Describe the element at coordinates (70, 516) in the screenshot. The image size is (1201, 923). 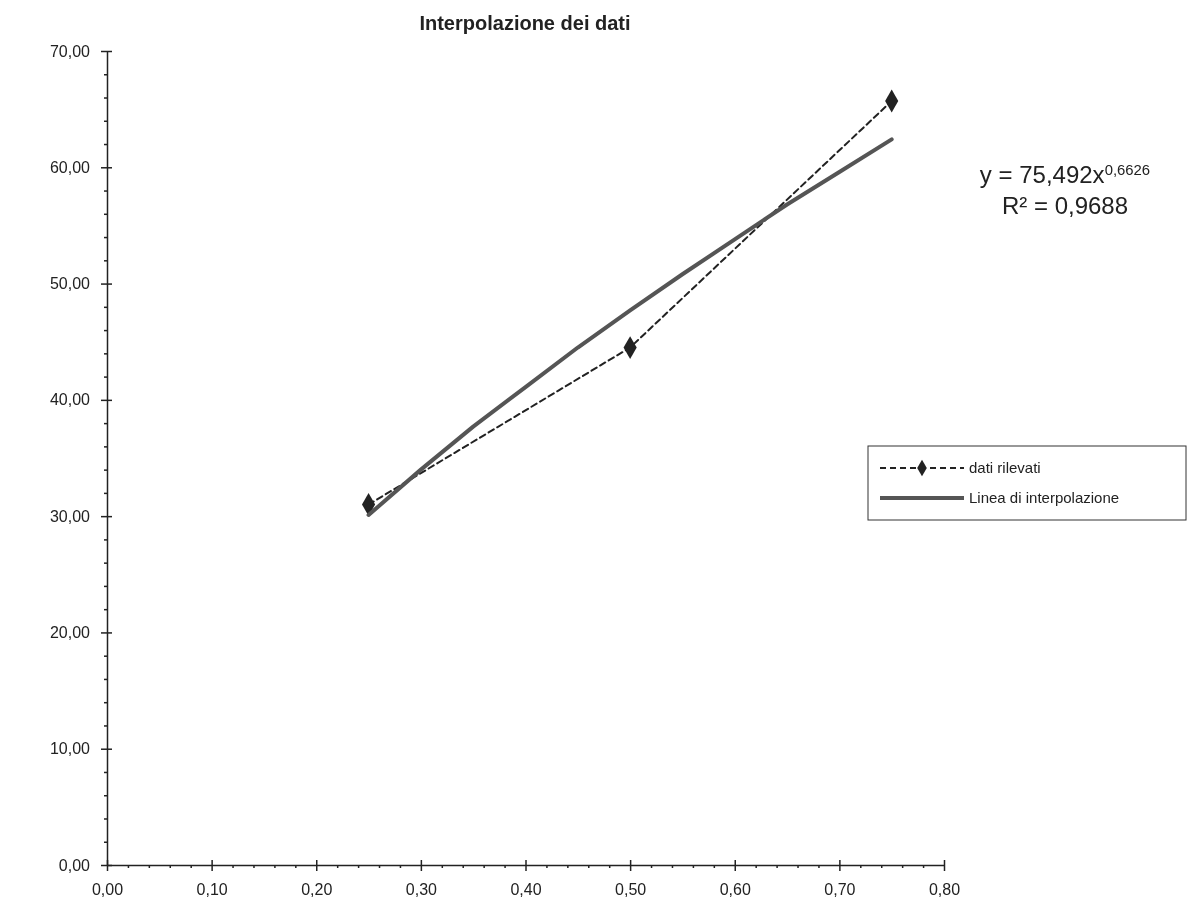
I see `y-tick-label: 30,00` at that location.